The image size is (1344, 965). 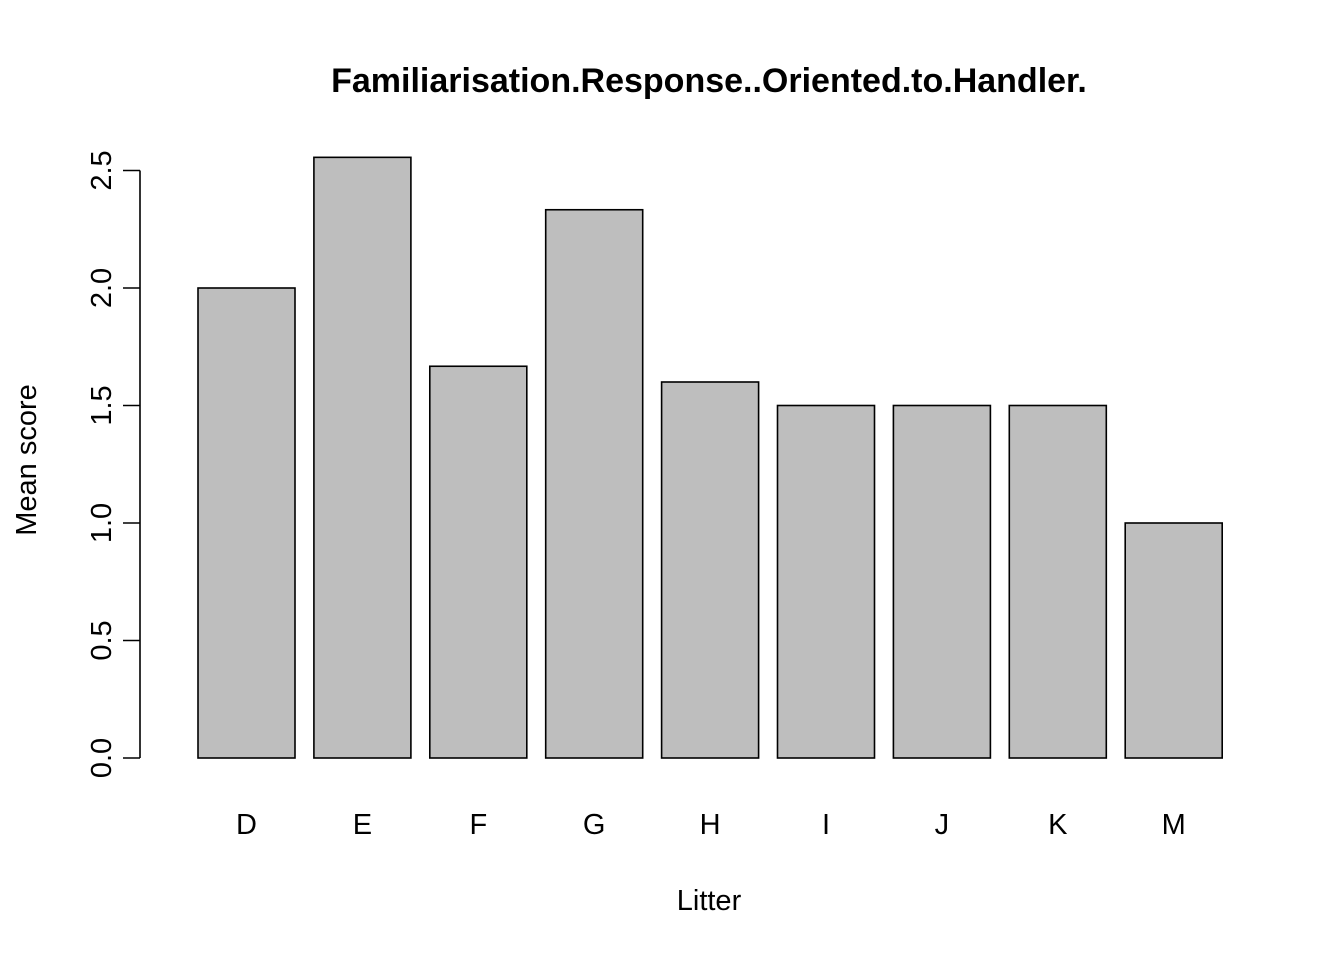 What do you see at coordinates (1173, 640) in the screenshot?
I see `bar-m` at bounding box center [1173, 640].